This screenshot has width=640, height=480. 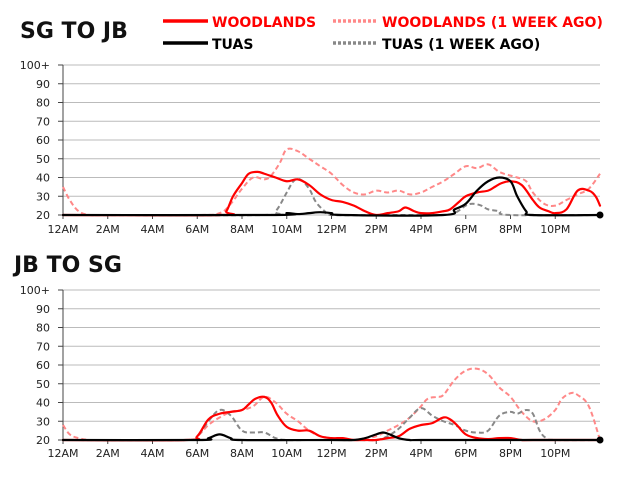 What do you see at coordinates (331, 424) in the screenshot?
I see `series-line-tuas-prev` at bounding box center [331, 424].